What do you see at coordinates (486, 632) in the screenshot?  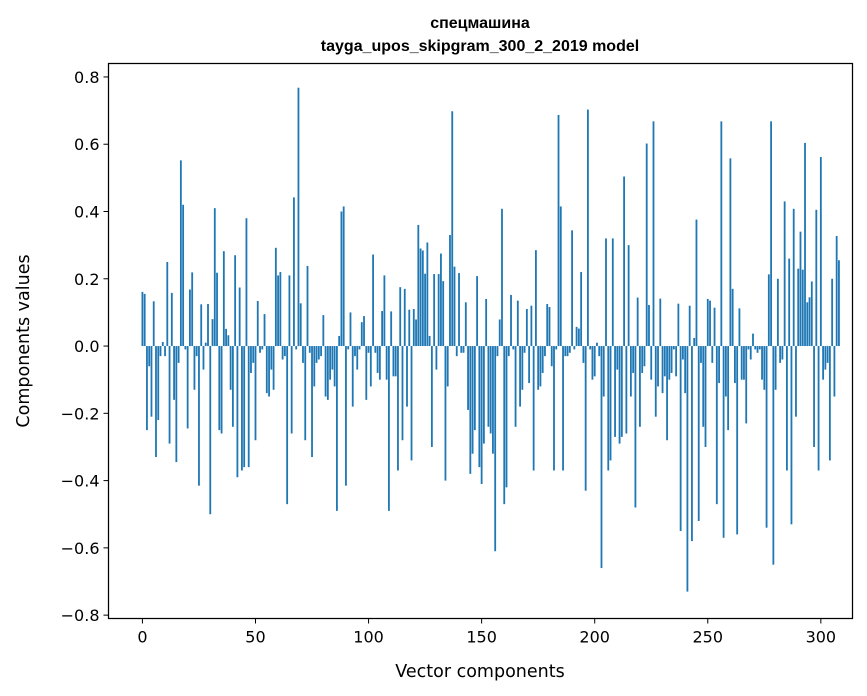 I see `x-axis-ticks: 0 50 100 150 200 250 300` at bounding box center [486, 632].